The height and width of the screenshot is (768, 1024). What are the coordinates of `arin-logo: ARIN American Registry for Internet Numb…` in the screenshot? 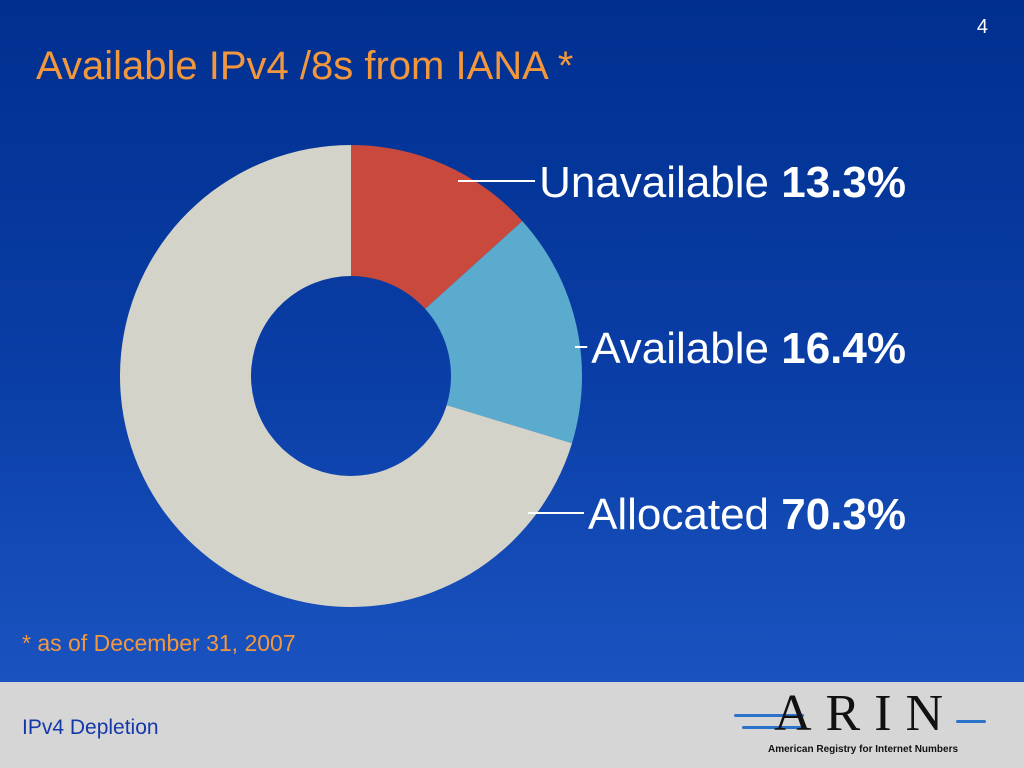 It's located at (864, 725).